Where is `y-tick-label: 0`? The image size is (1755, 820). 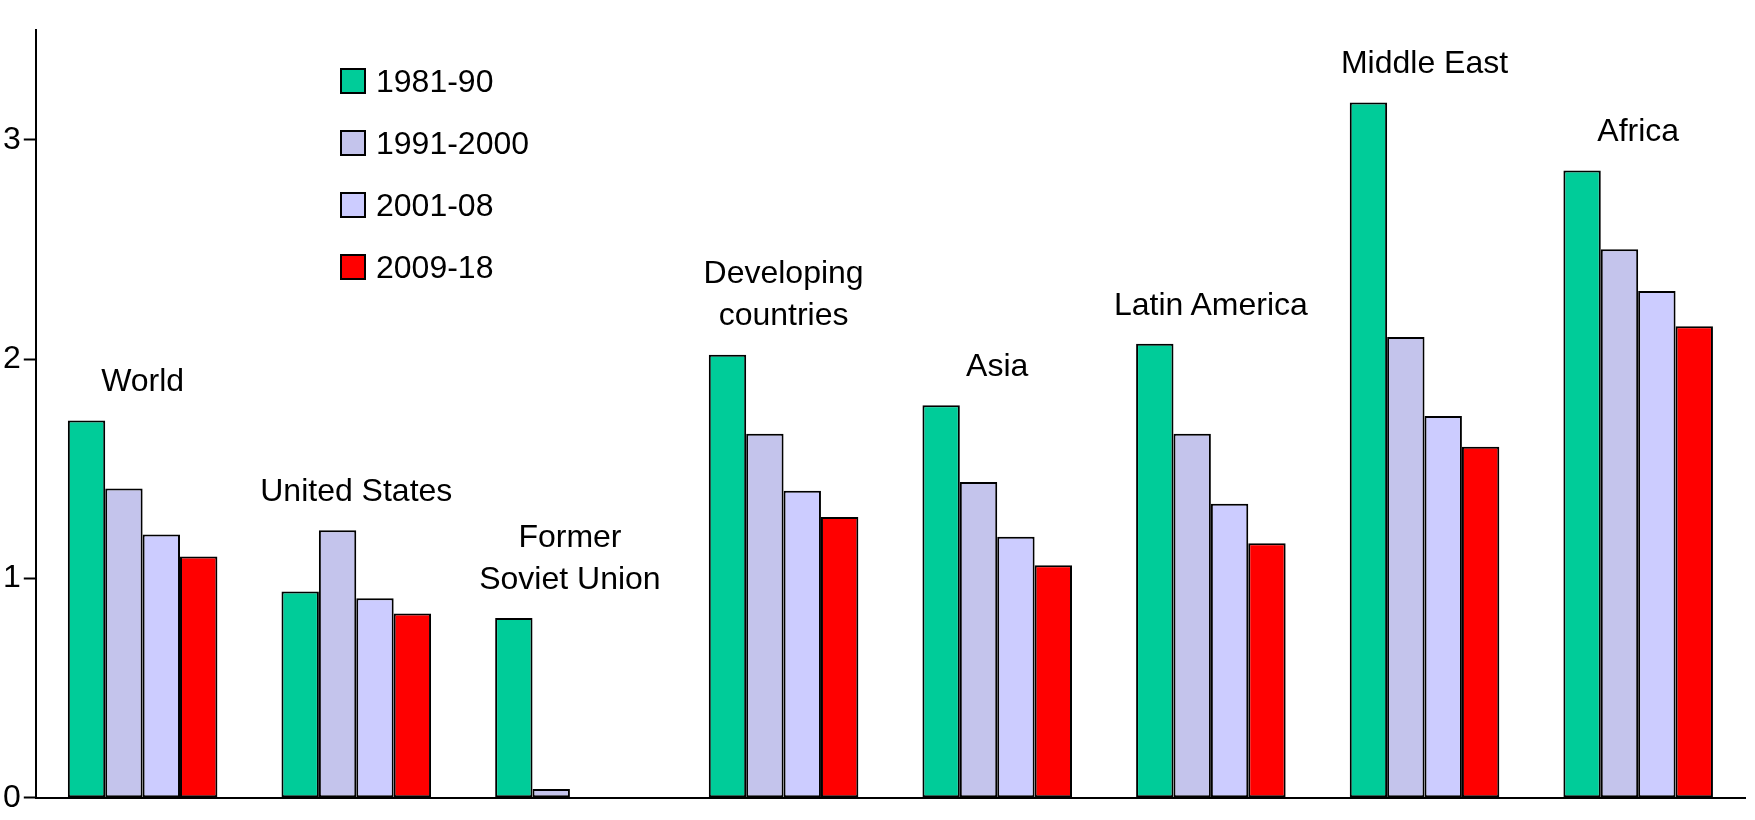 y-tick-label: 0 is located at coordinates (12, 795).